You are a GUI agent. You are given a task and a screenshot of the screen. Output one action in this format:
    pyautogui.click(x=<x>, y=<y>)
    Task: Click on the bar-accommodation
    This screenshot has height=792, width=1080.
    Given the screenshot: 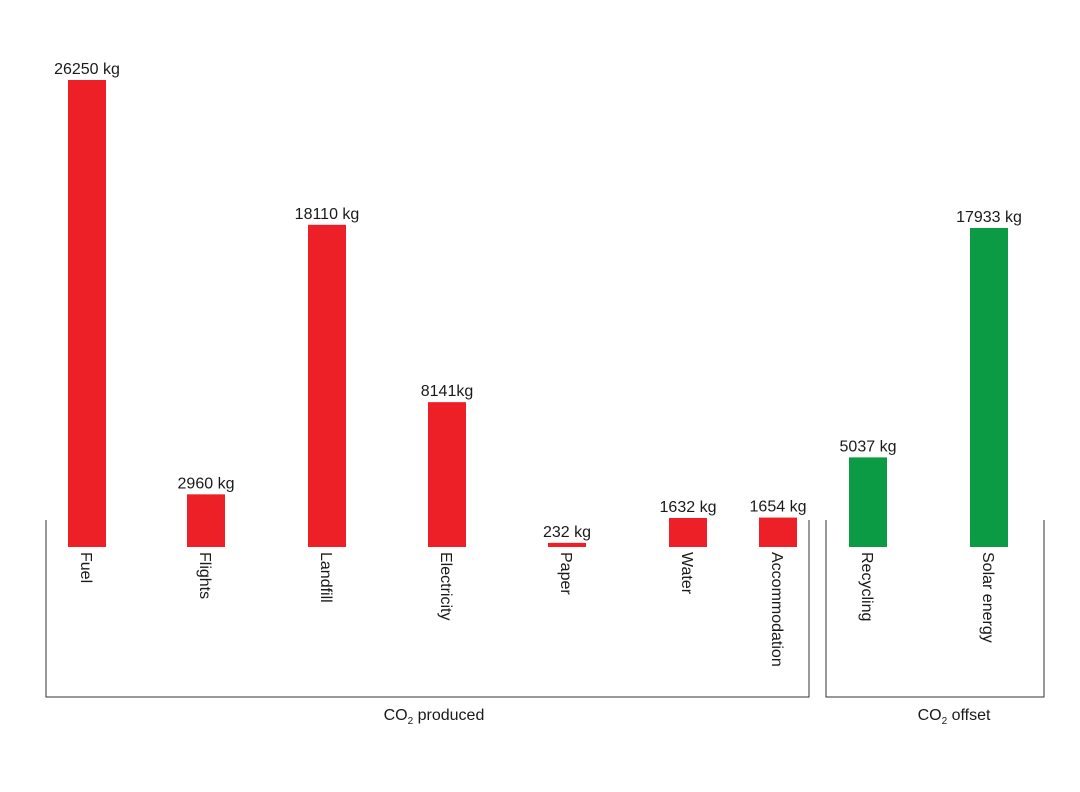 What is the action you would take?
    pyautogui.click(x=778, y=532)
    